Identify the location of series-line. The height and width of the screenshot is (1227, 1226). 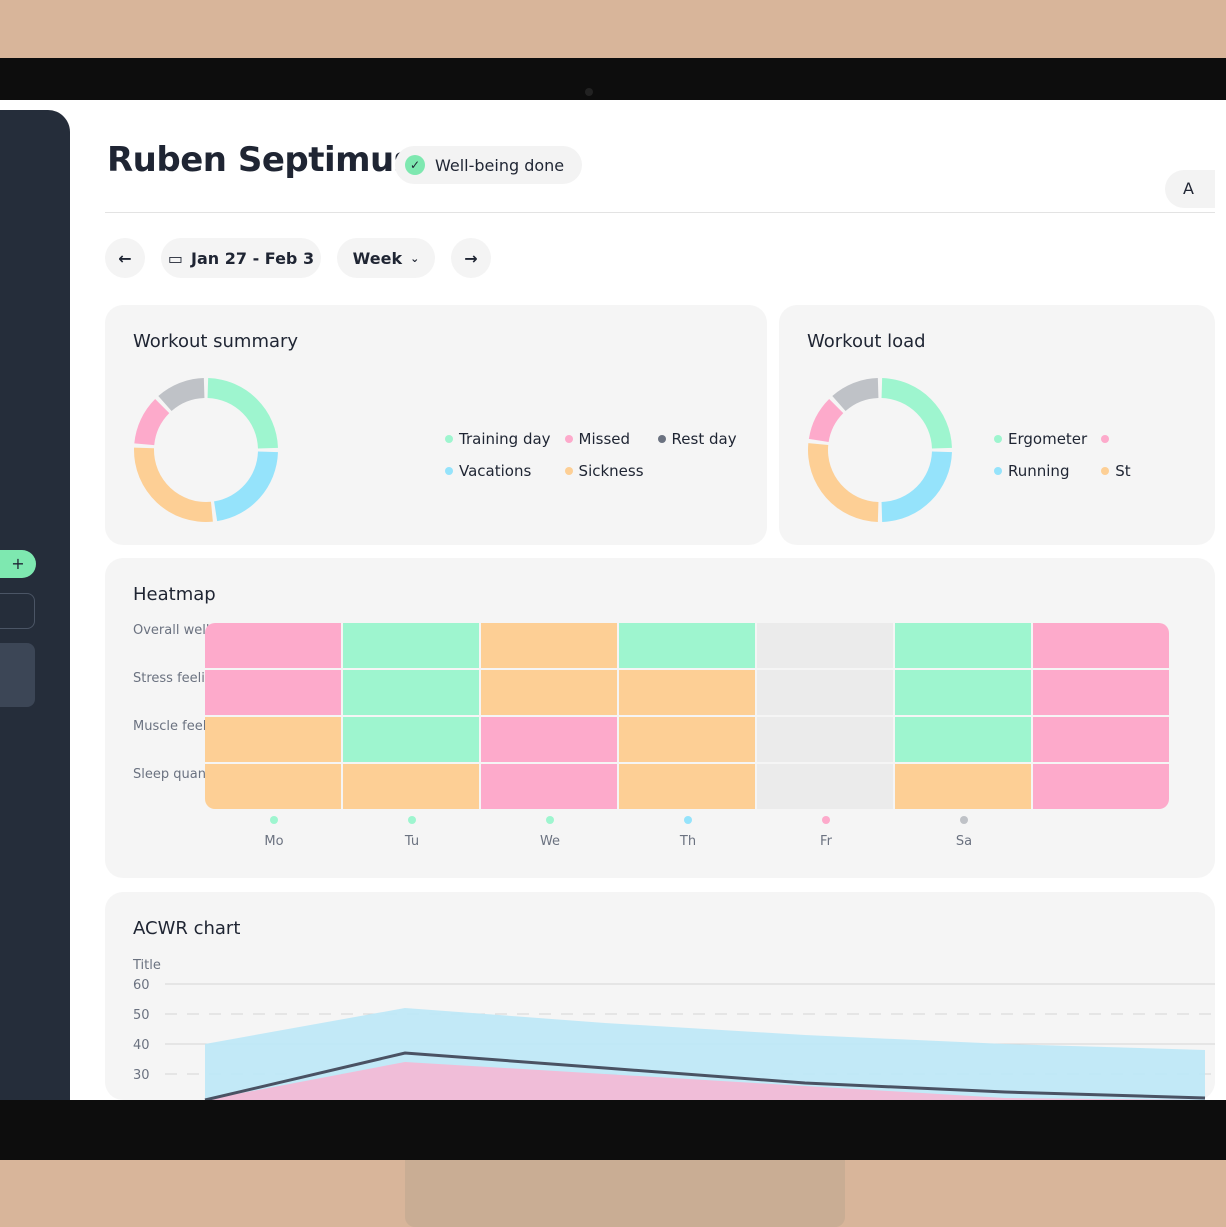
(705, 1075).